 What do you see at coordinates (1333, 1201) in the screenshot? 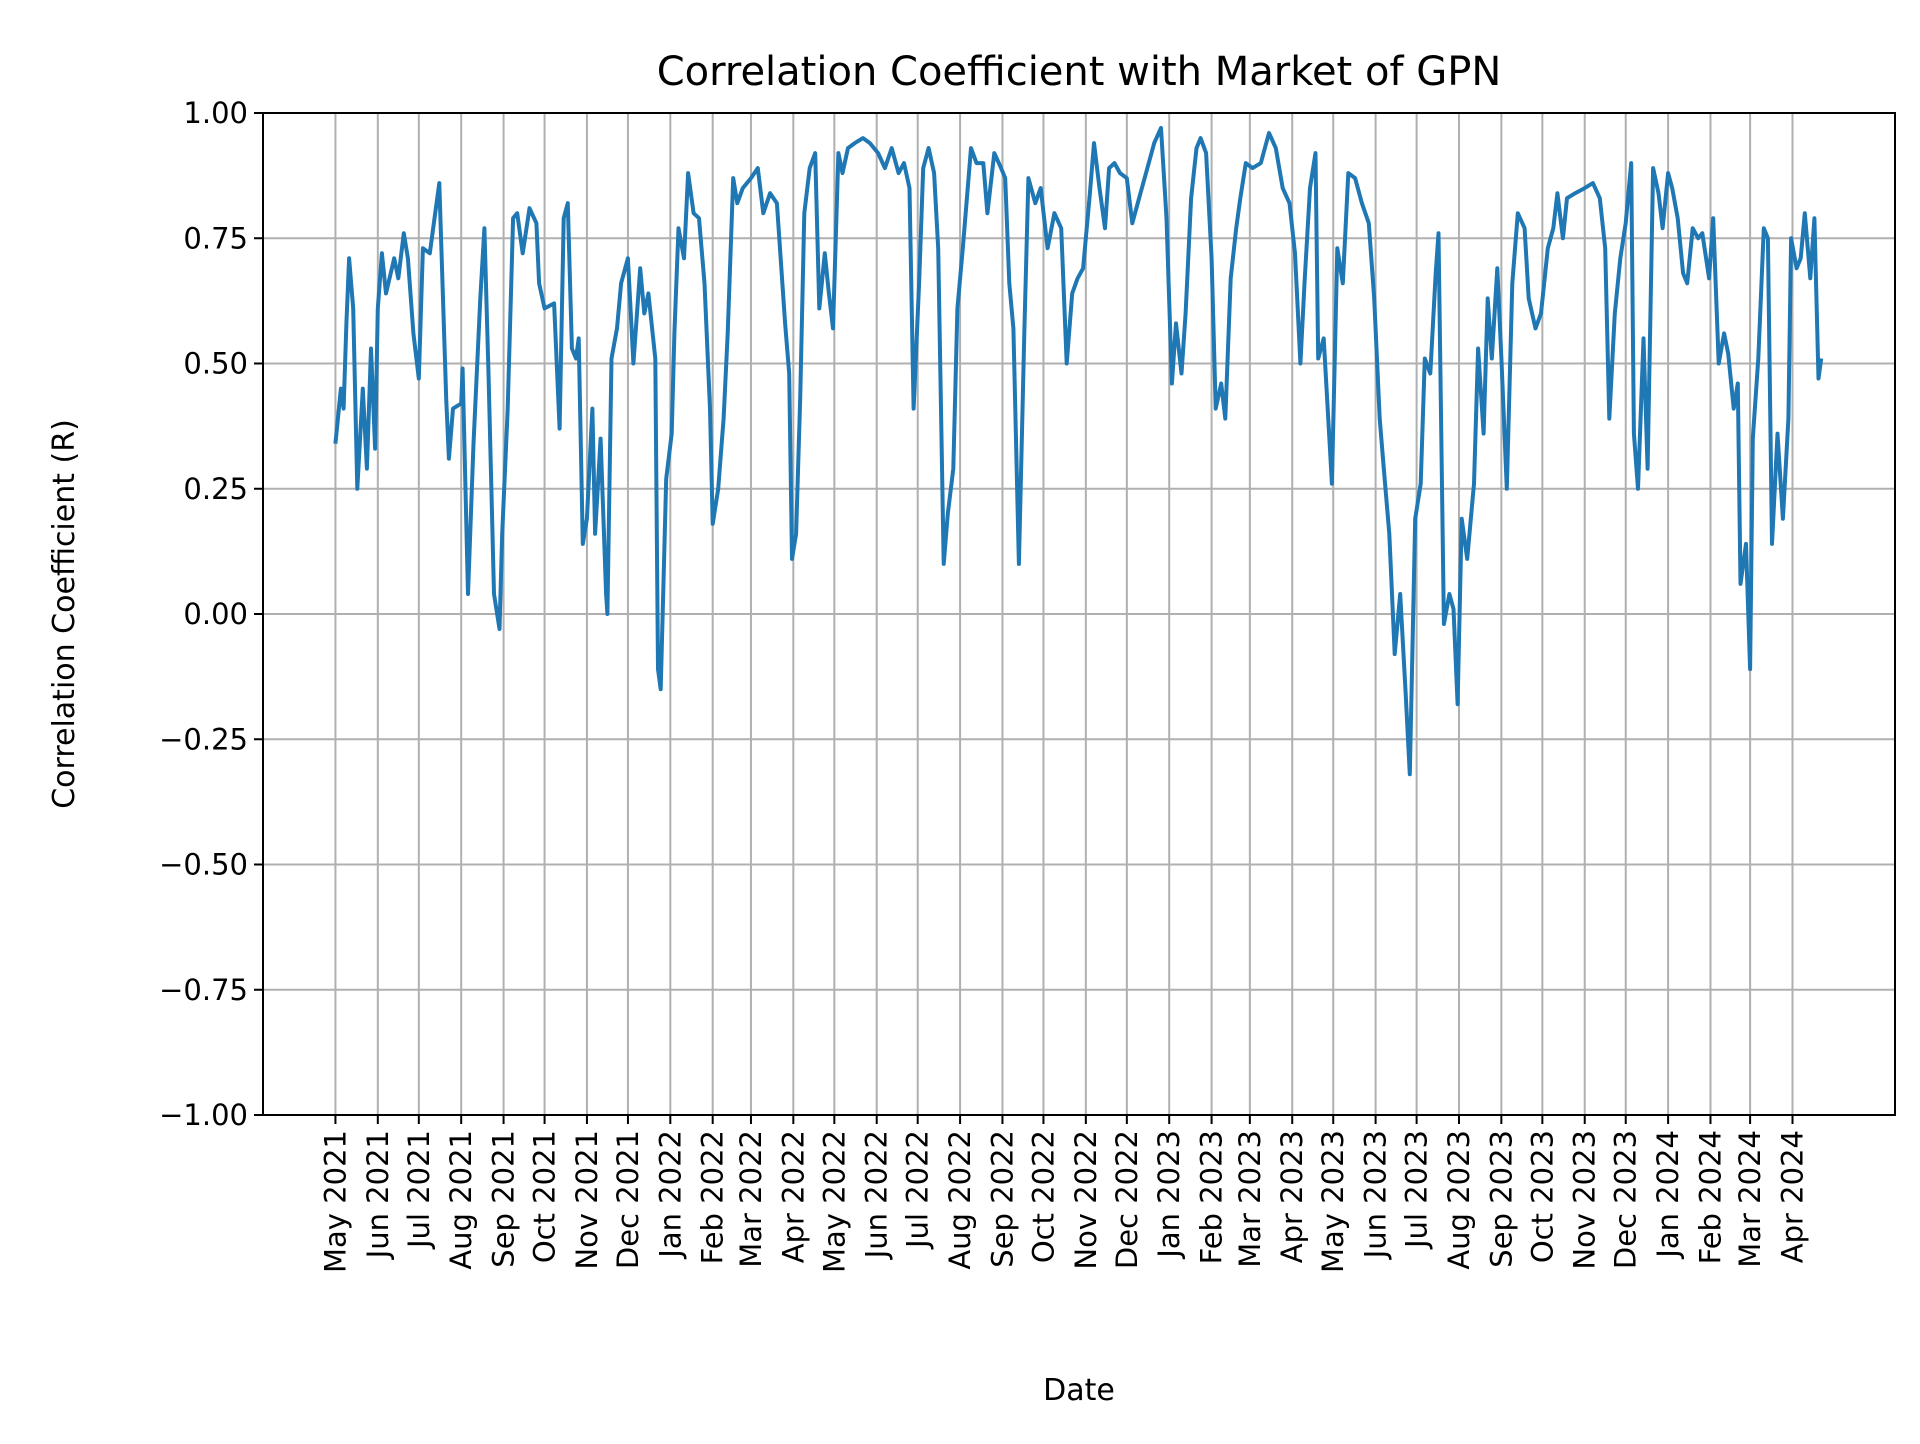
I see `x-tick-label: May 2023` at bounding box center [1333, 1201].